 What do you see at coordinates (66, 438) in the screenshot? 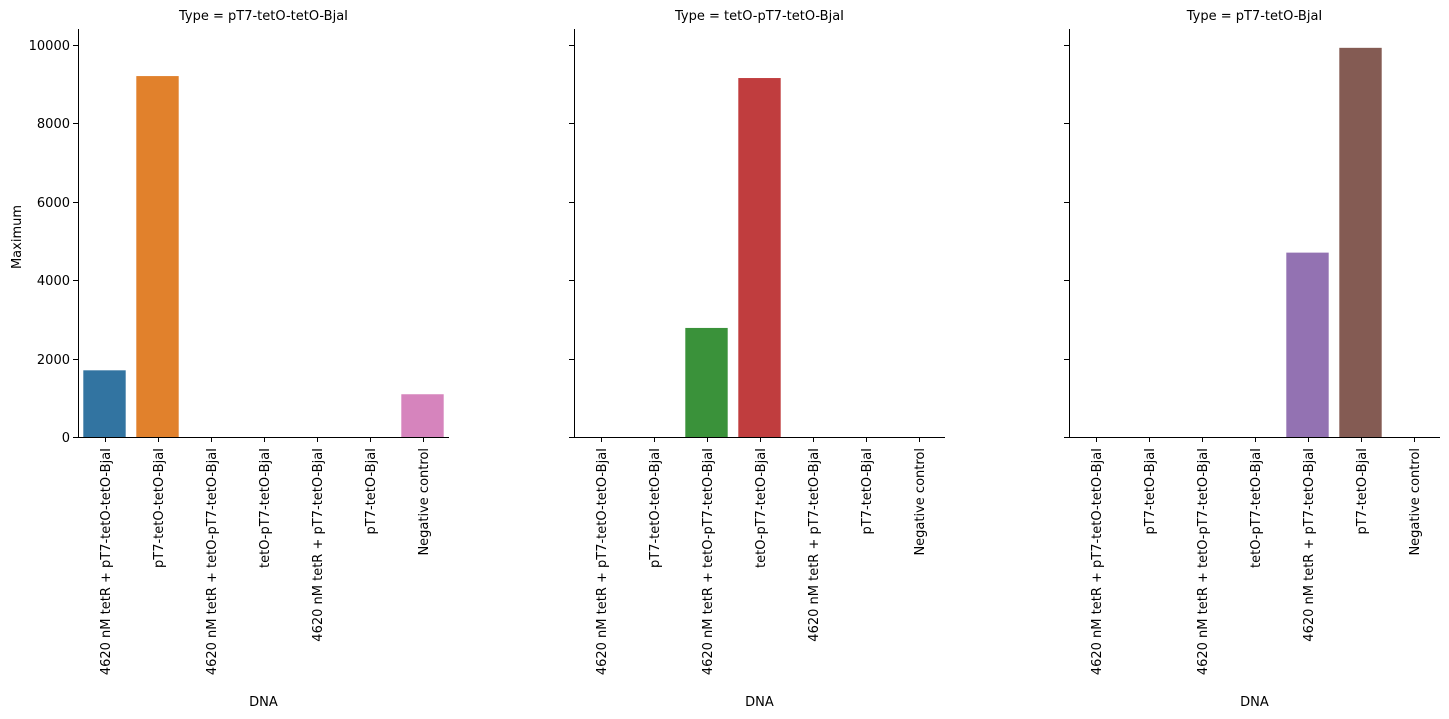
I see `y-tick-label: 0` at bounding box center [66, 438].